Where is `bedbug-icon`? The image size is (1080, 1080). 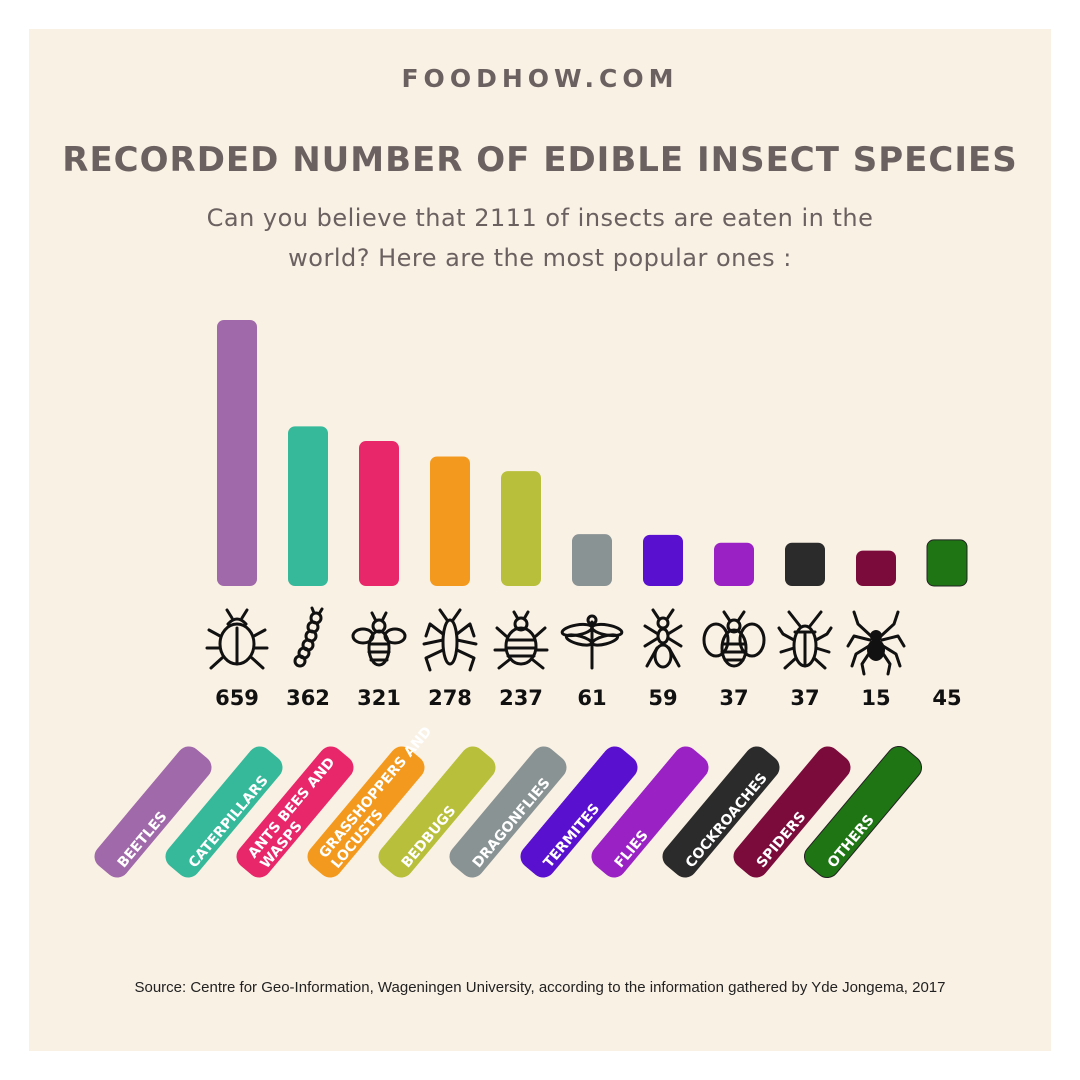 bedbug-icon is located at coordinates (521, 640).